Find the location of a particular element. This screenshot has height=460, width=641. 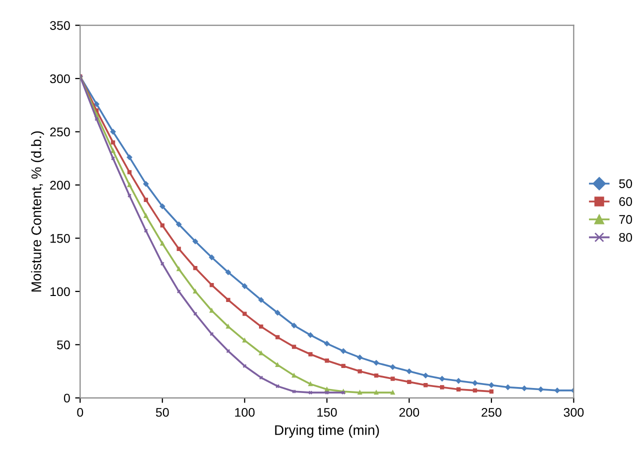

y-tick-label: 150 is located at coordinates (60, 238).